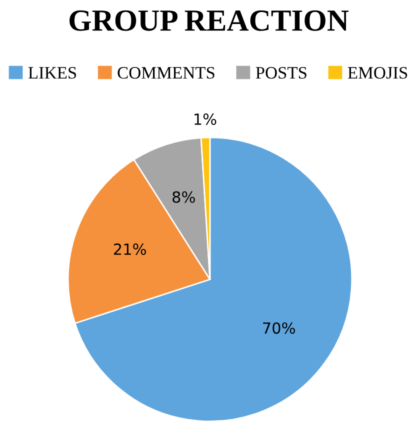 This screenshot has height=423, width=417. What do you see at coordinates (209, 20) in the screenshot?
I see `chart-title: GROUP REACTION` at bounding box center [209, 20].